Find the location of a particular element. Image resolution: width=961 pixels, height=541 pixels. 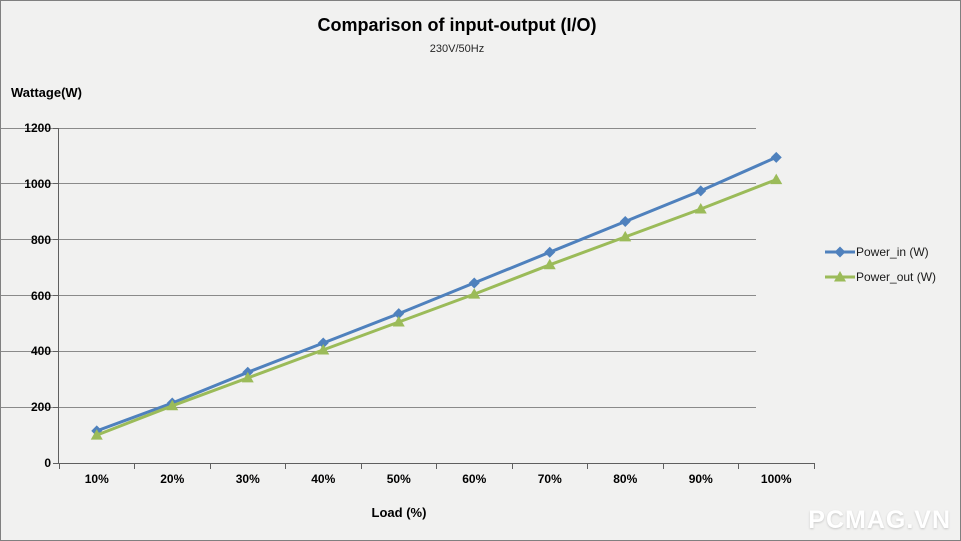

legend-label: Power_in (W) is located at coordinates (892, 252).